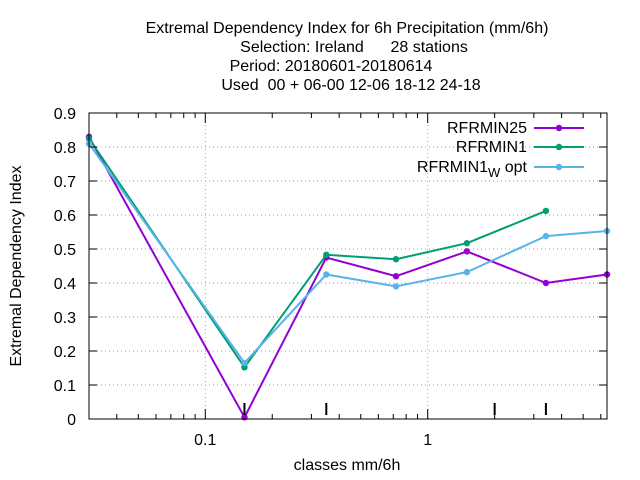  What do you see at coordinates (487, 128) in the screenshot?
I see `legend-label: RFRMIN25` at bounding box center [487, 128].